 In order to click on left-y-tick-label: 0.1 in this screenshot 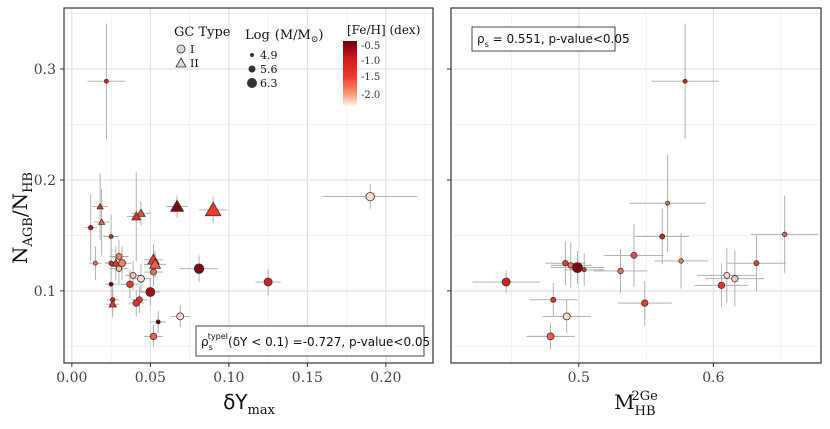, I will do `click(45, 292)`.